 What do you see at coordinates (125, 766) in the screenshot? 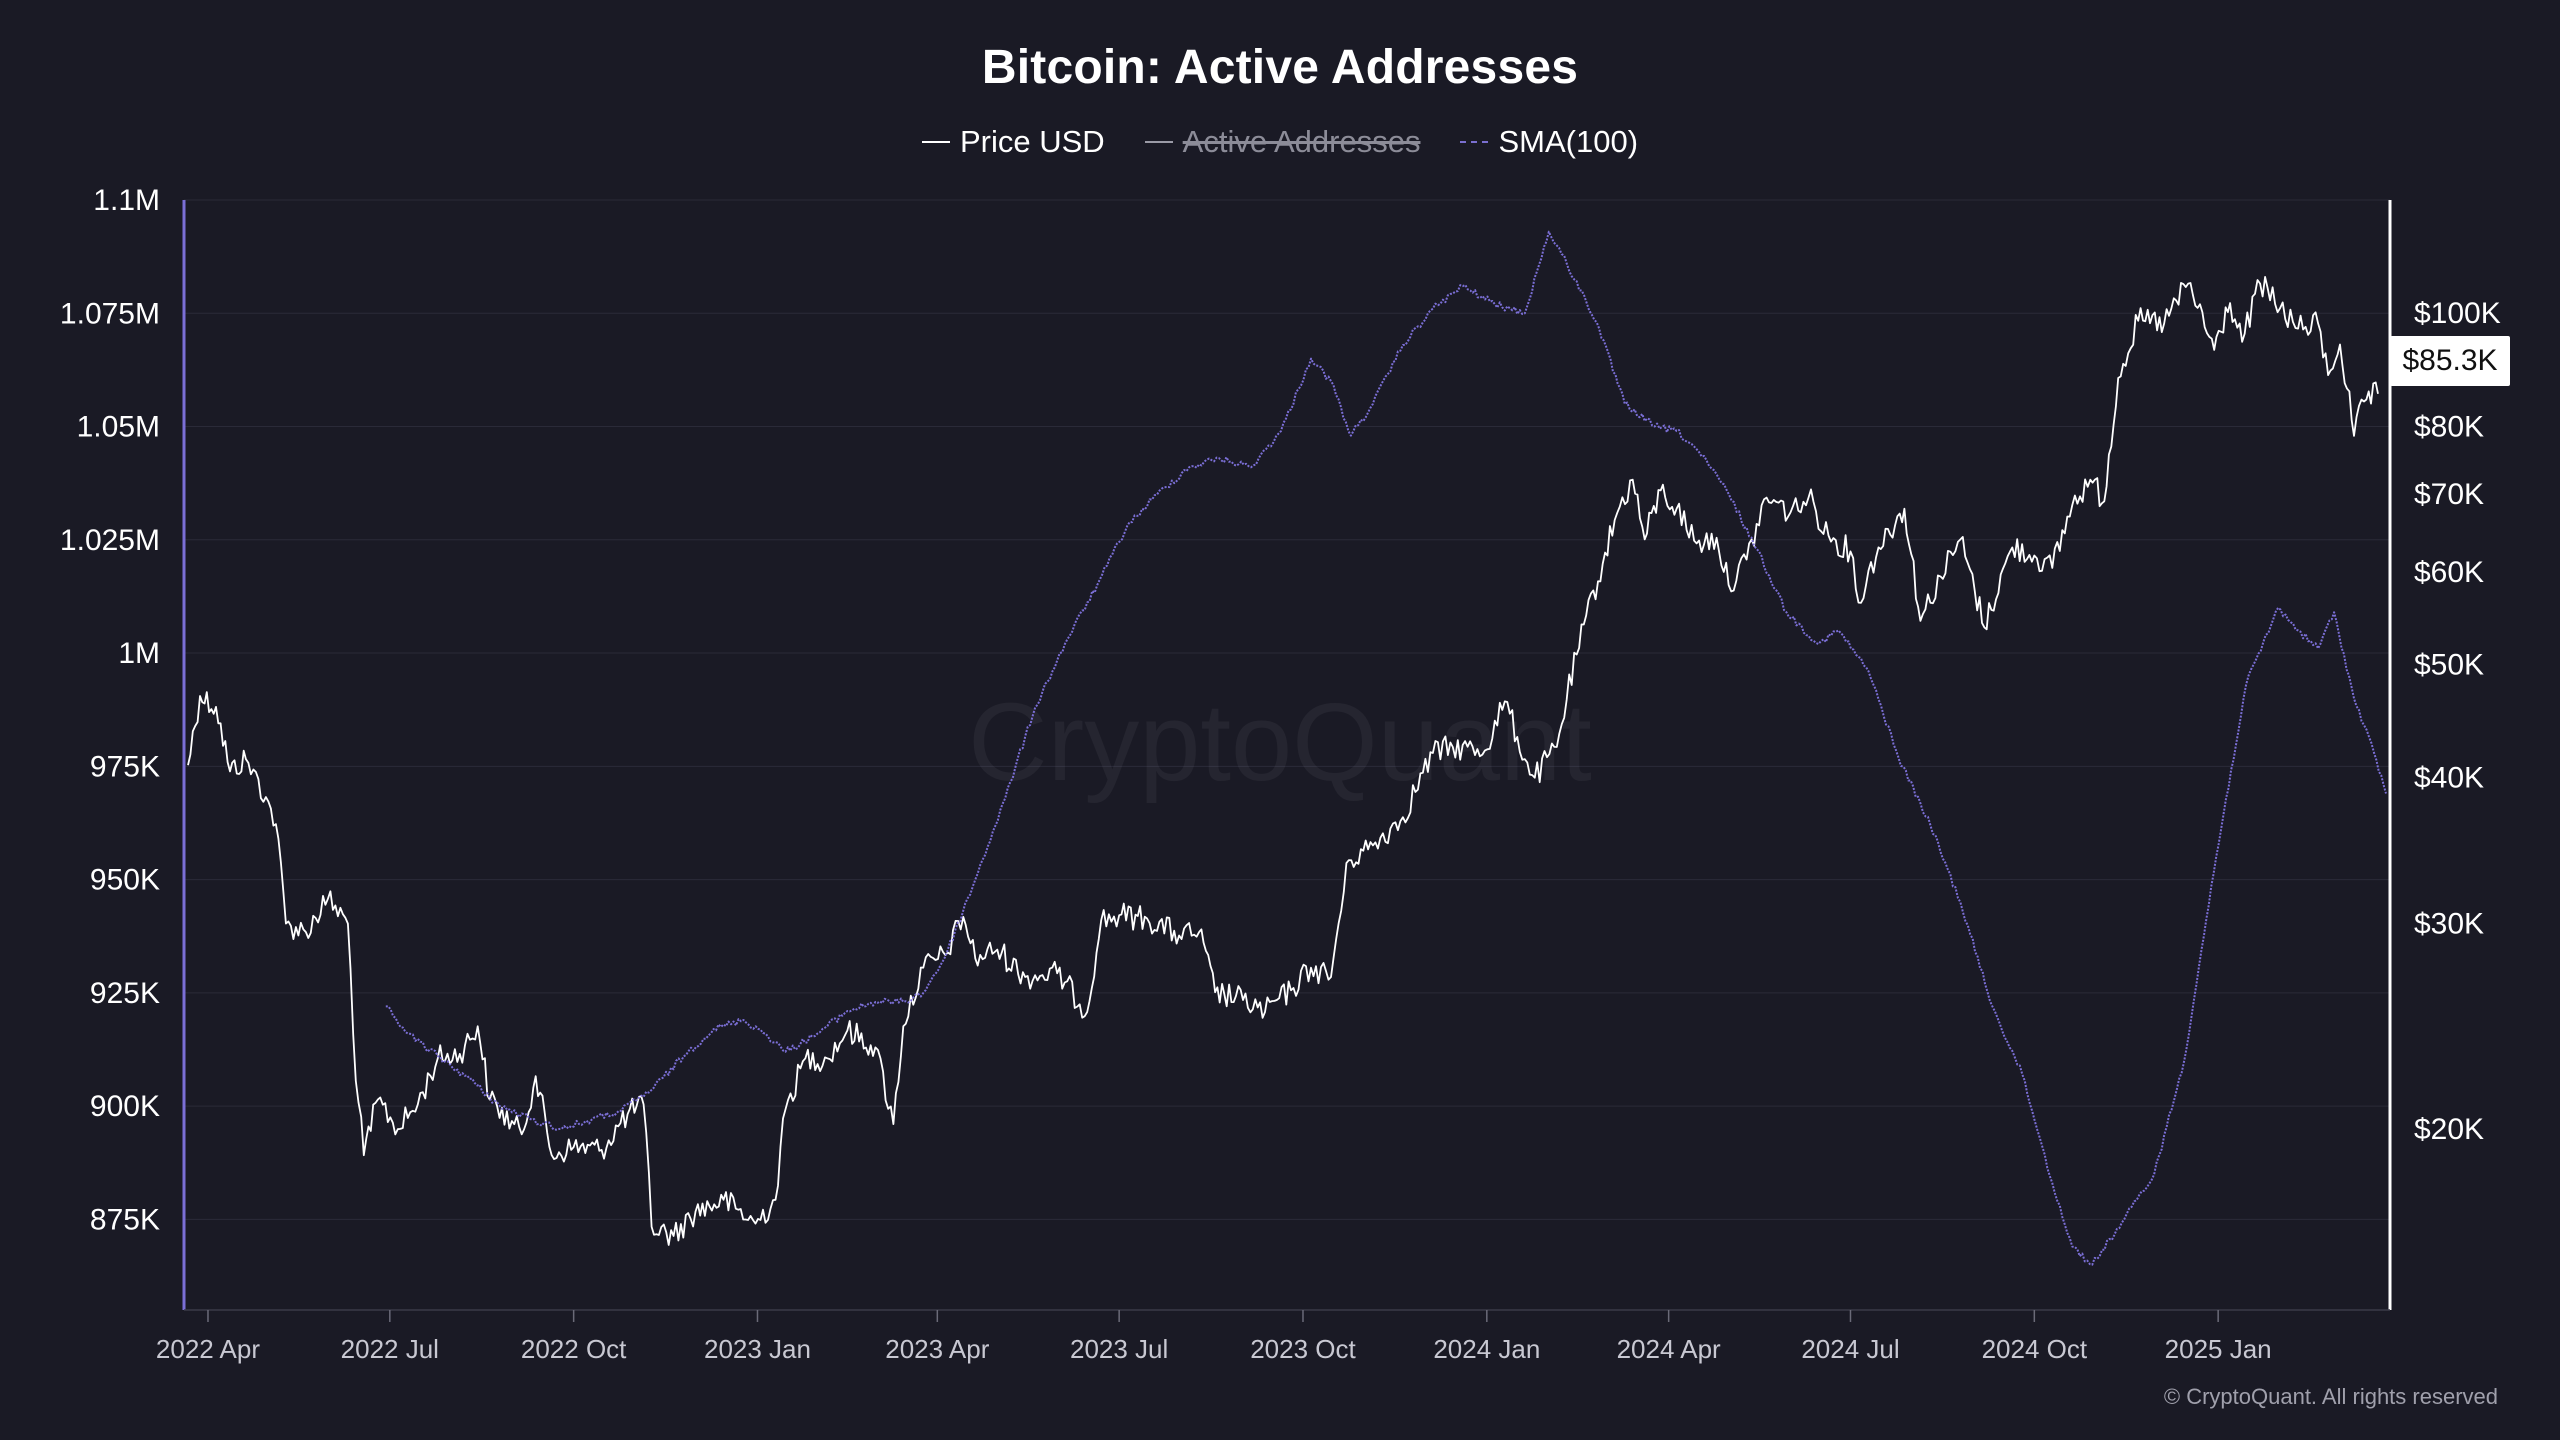
I see `left-tick-label: 975K` at bounding box center [125, 766].